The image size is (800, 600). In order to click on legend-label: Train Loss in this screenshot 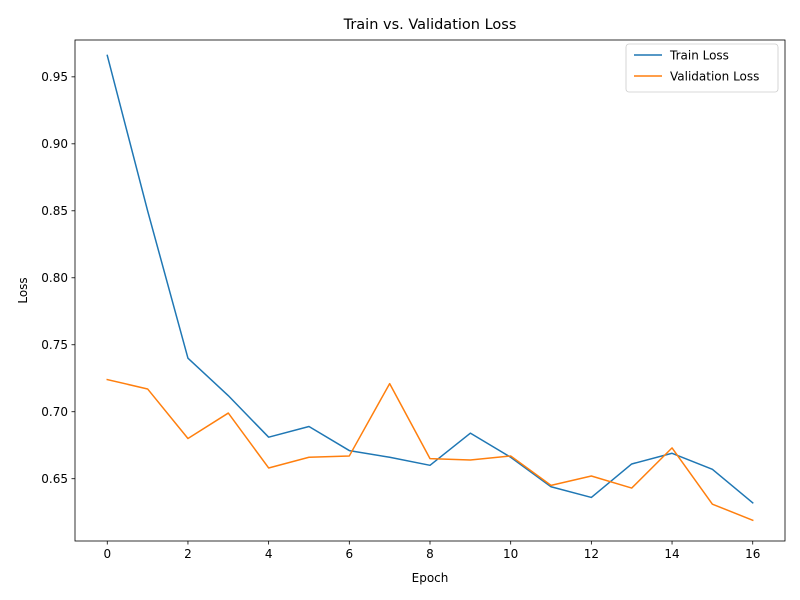, I will do `click(699, 55)`.